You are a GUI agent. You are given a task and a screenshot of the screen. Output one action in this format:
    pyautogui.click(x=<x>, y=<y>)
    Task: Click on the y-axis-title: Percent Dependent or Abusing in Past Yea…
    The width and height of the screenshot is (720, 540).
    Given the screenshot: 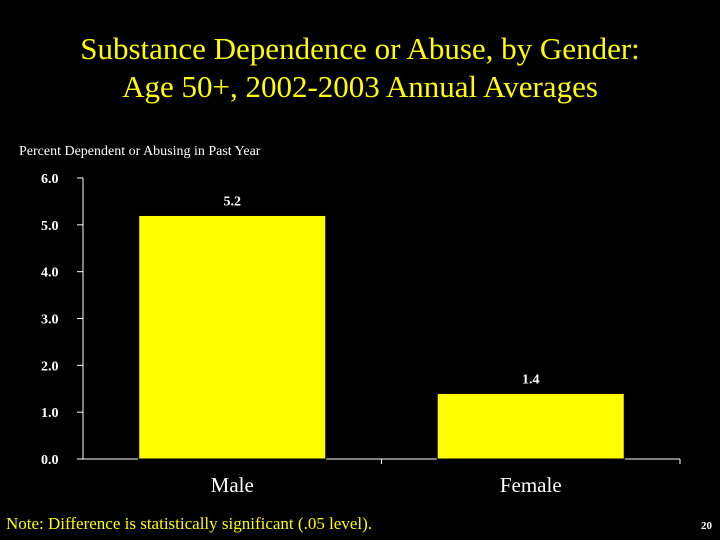 What is the action you would take?
    pyautogui.click(x=140, y=151)
    